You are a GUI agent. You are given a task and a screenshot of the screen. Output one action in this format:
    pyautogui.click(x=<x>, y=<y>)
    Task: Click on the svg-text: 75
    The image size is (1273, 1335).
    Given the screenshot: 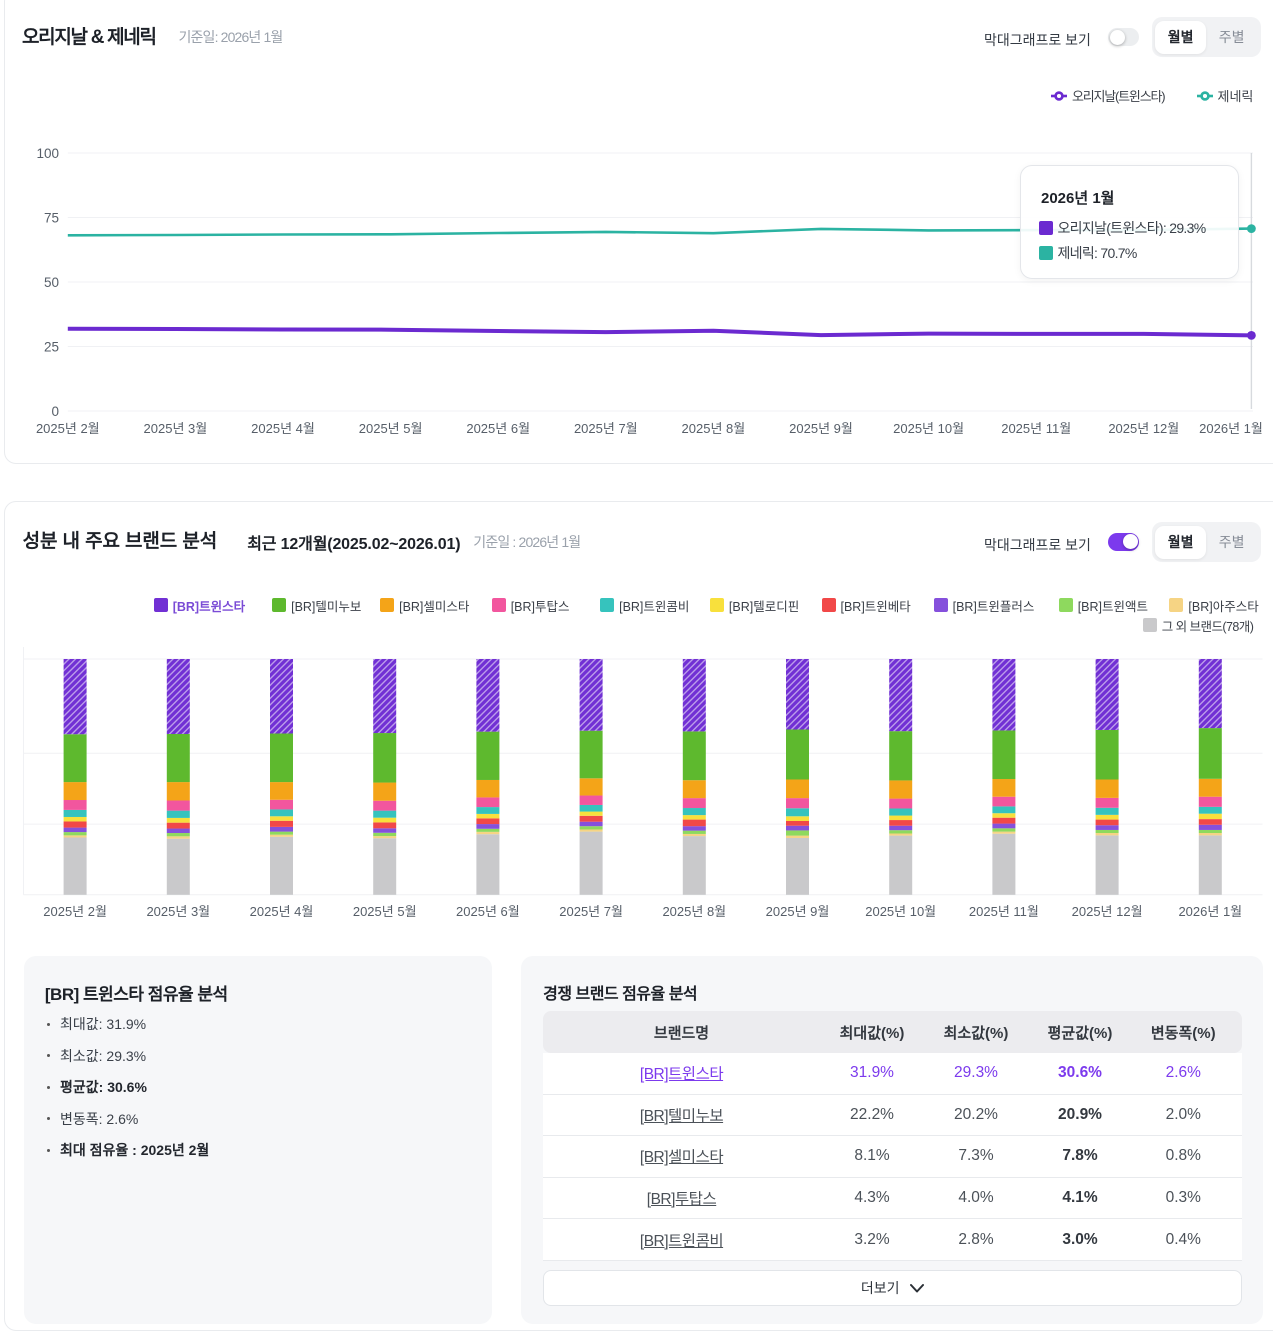 What is the action you would take?
    pyautogui.click(x=51, y=217)
    